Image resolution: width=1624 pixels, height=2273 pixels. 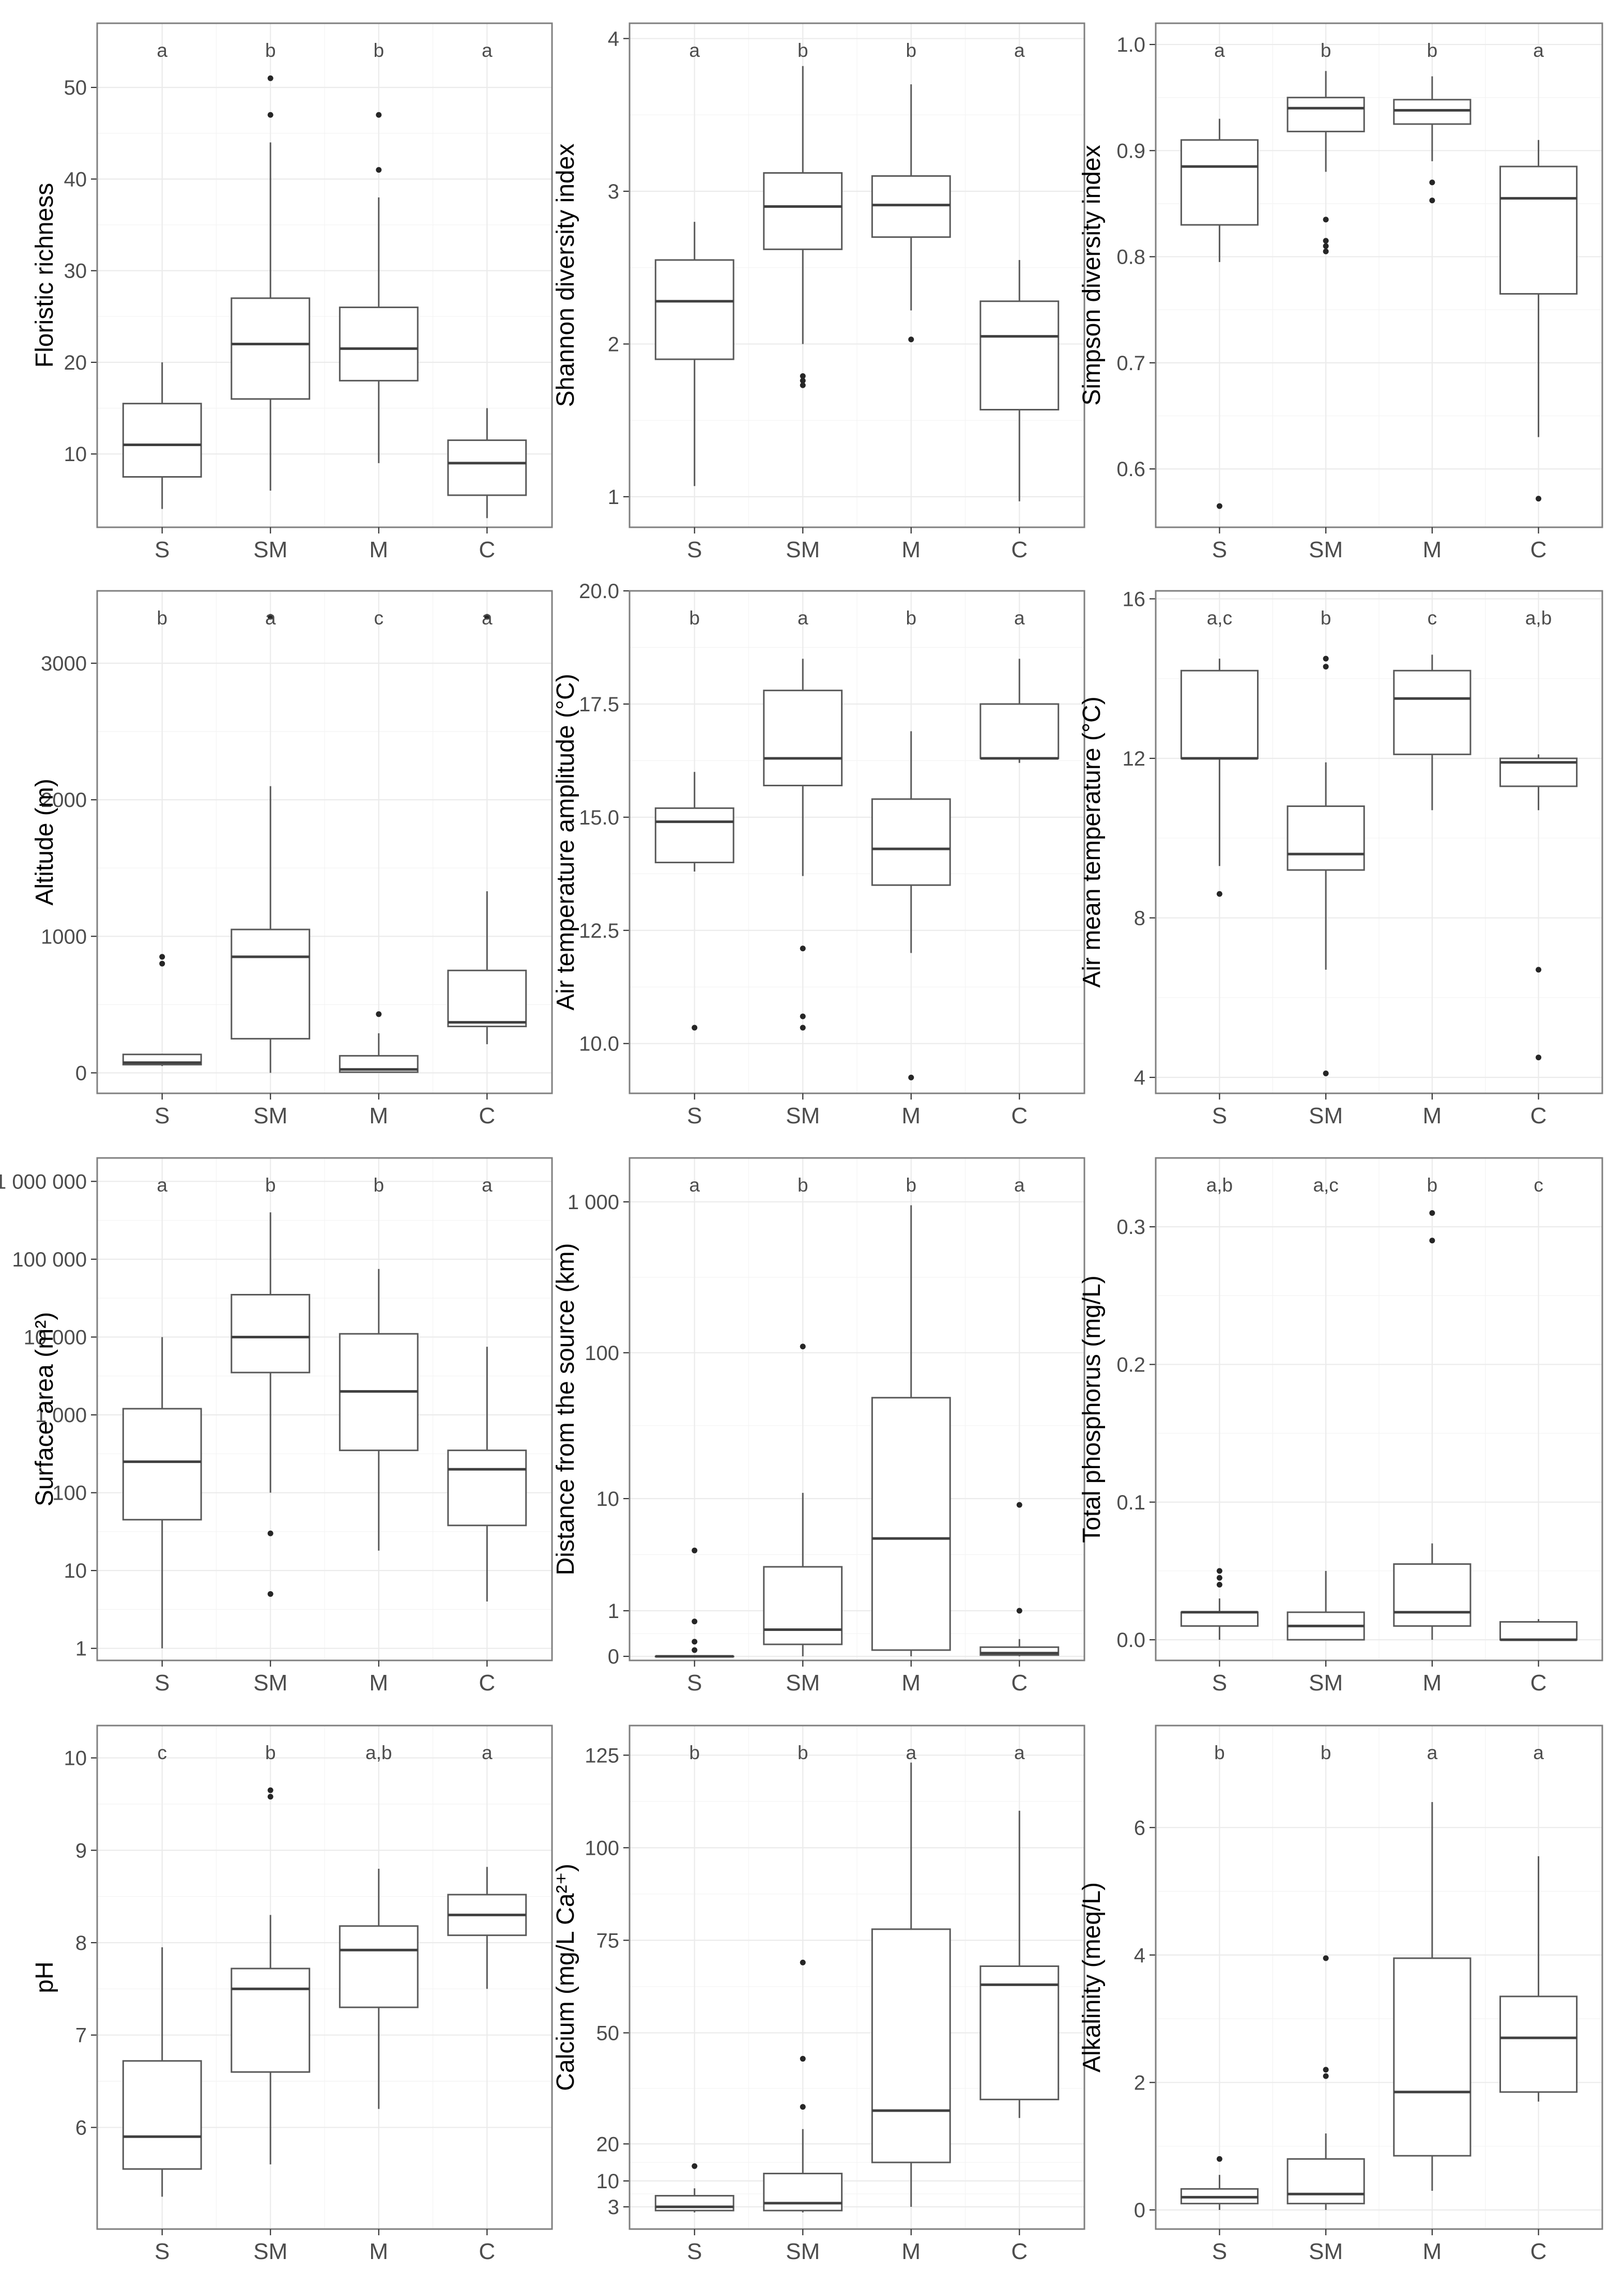 I want to click on x-tick-label: M, so click(x=378, y=1115).